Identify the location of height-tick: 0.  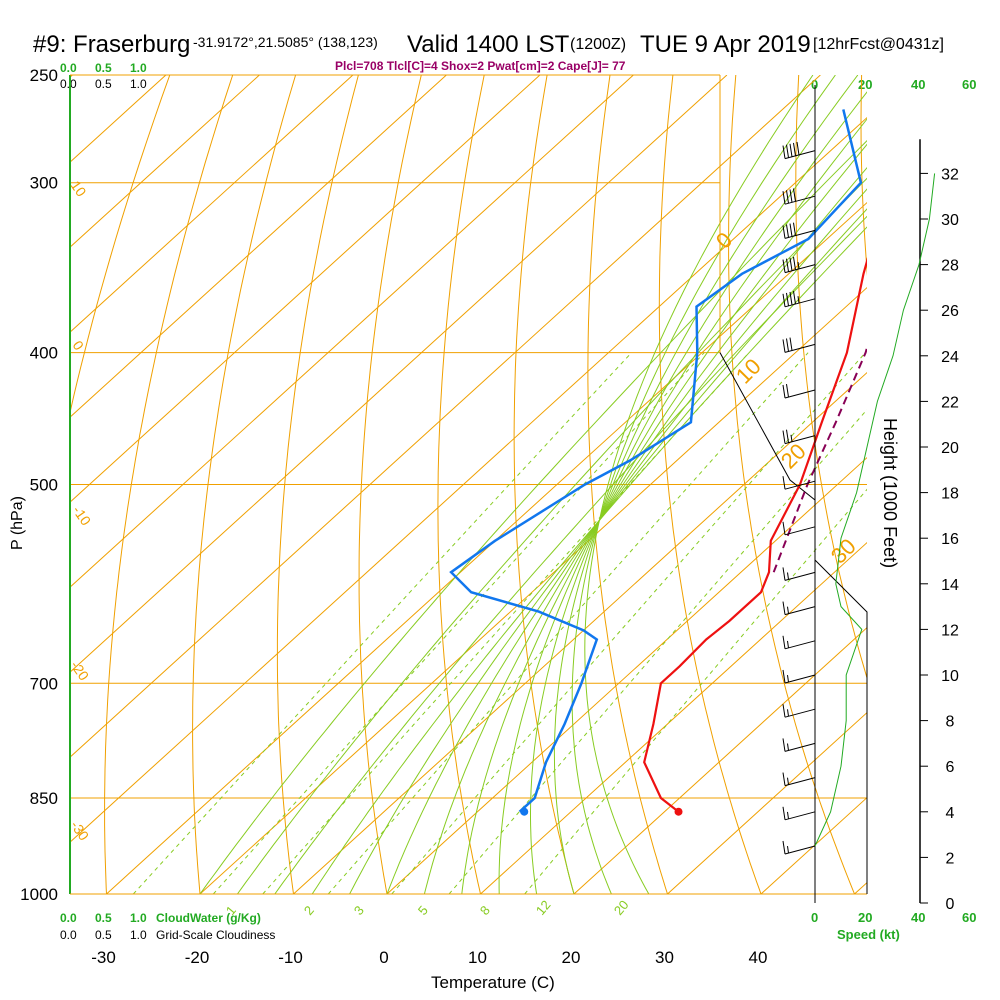
(950, 904).